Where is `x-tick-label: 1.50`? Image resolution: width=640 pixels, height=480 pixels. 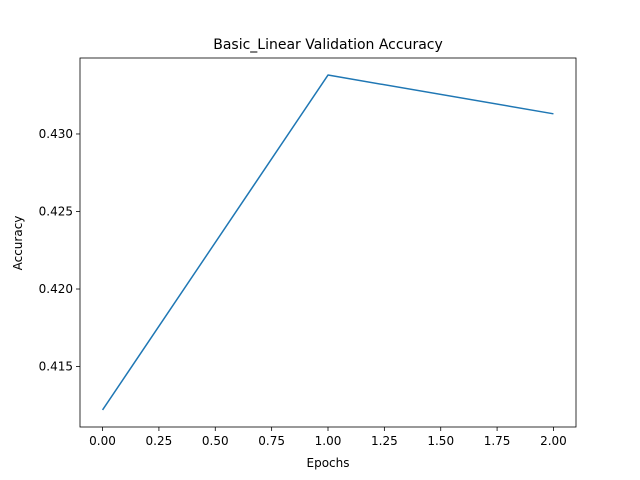
x-tick-label: 1.50 is located at coordinates (440, 441).